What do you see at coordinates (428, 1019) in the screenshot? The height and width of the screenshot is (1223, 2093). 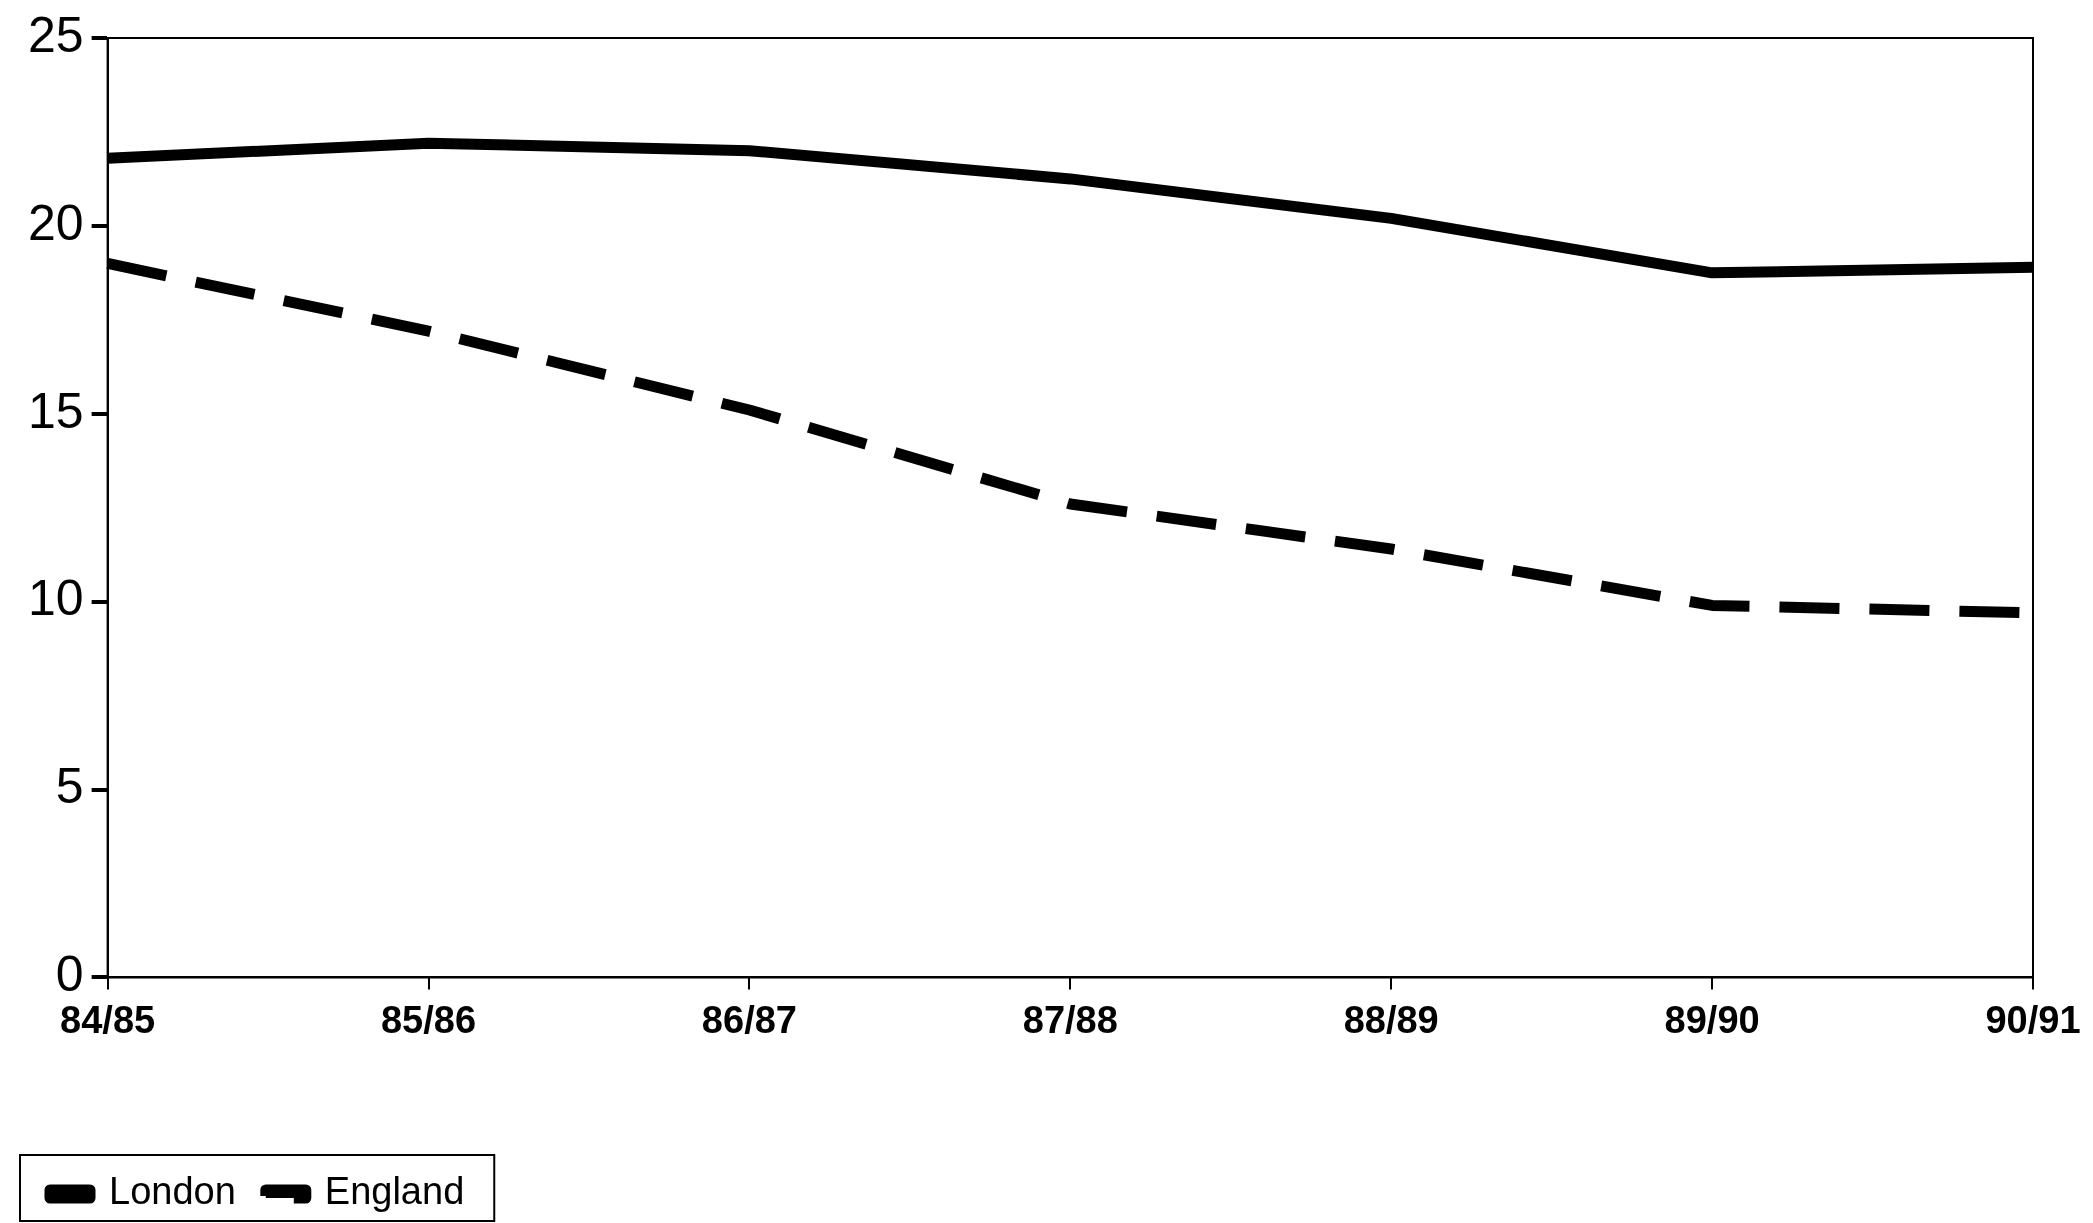 I see `x-tick-label: 85/86` at bounding box center [428, 1019].